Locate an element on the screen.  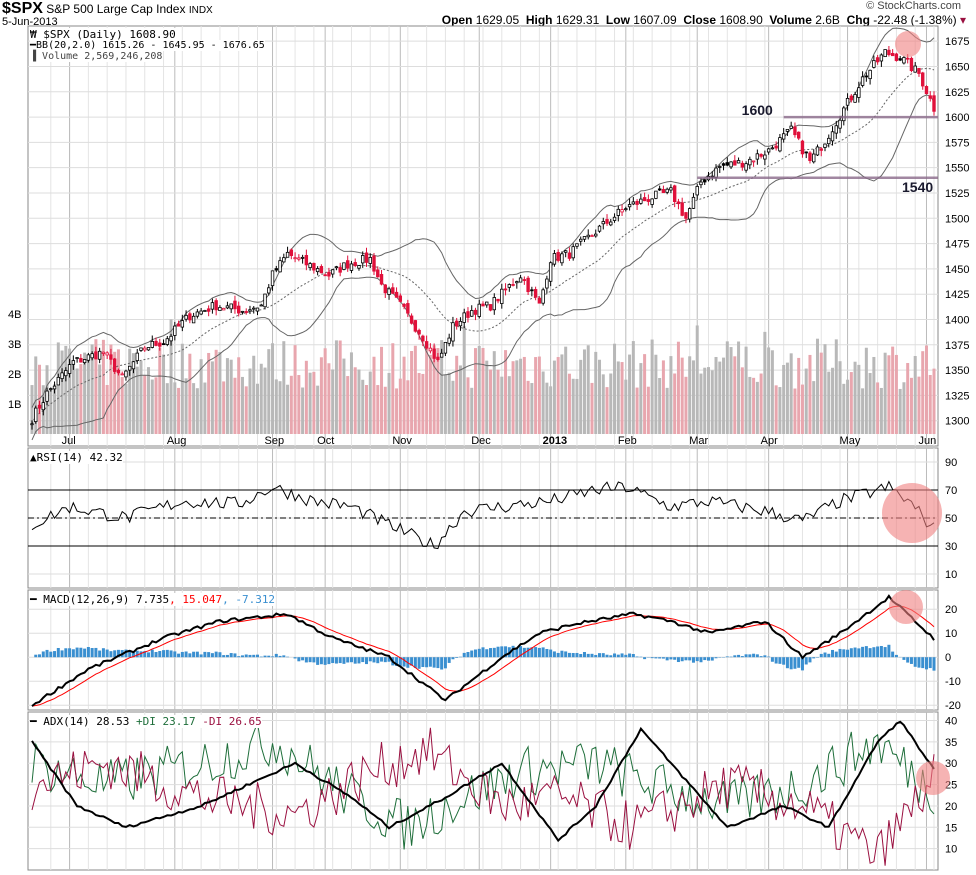
x-tick-label: Jun is located at coordinates (927, 441).